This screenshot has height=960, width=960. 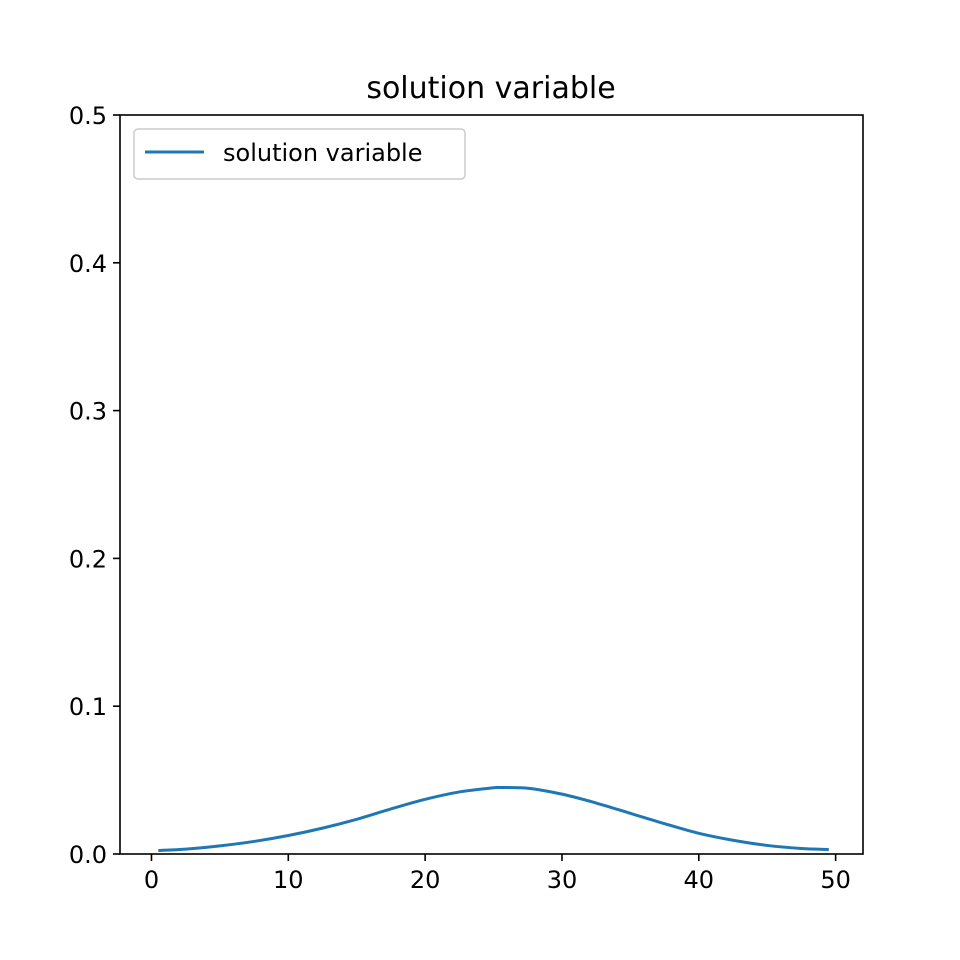 I want to click on chart-title: solution variable, so click(x=490, y=88).